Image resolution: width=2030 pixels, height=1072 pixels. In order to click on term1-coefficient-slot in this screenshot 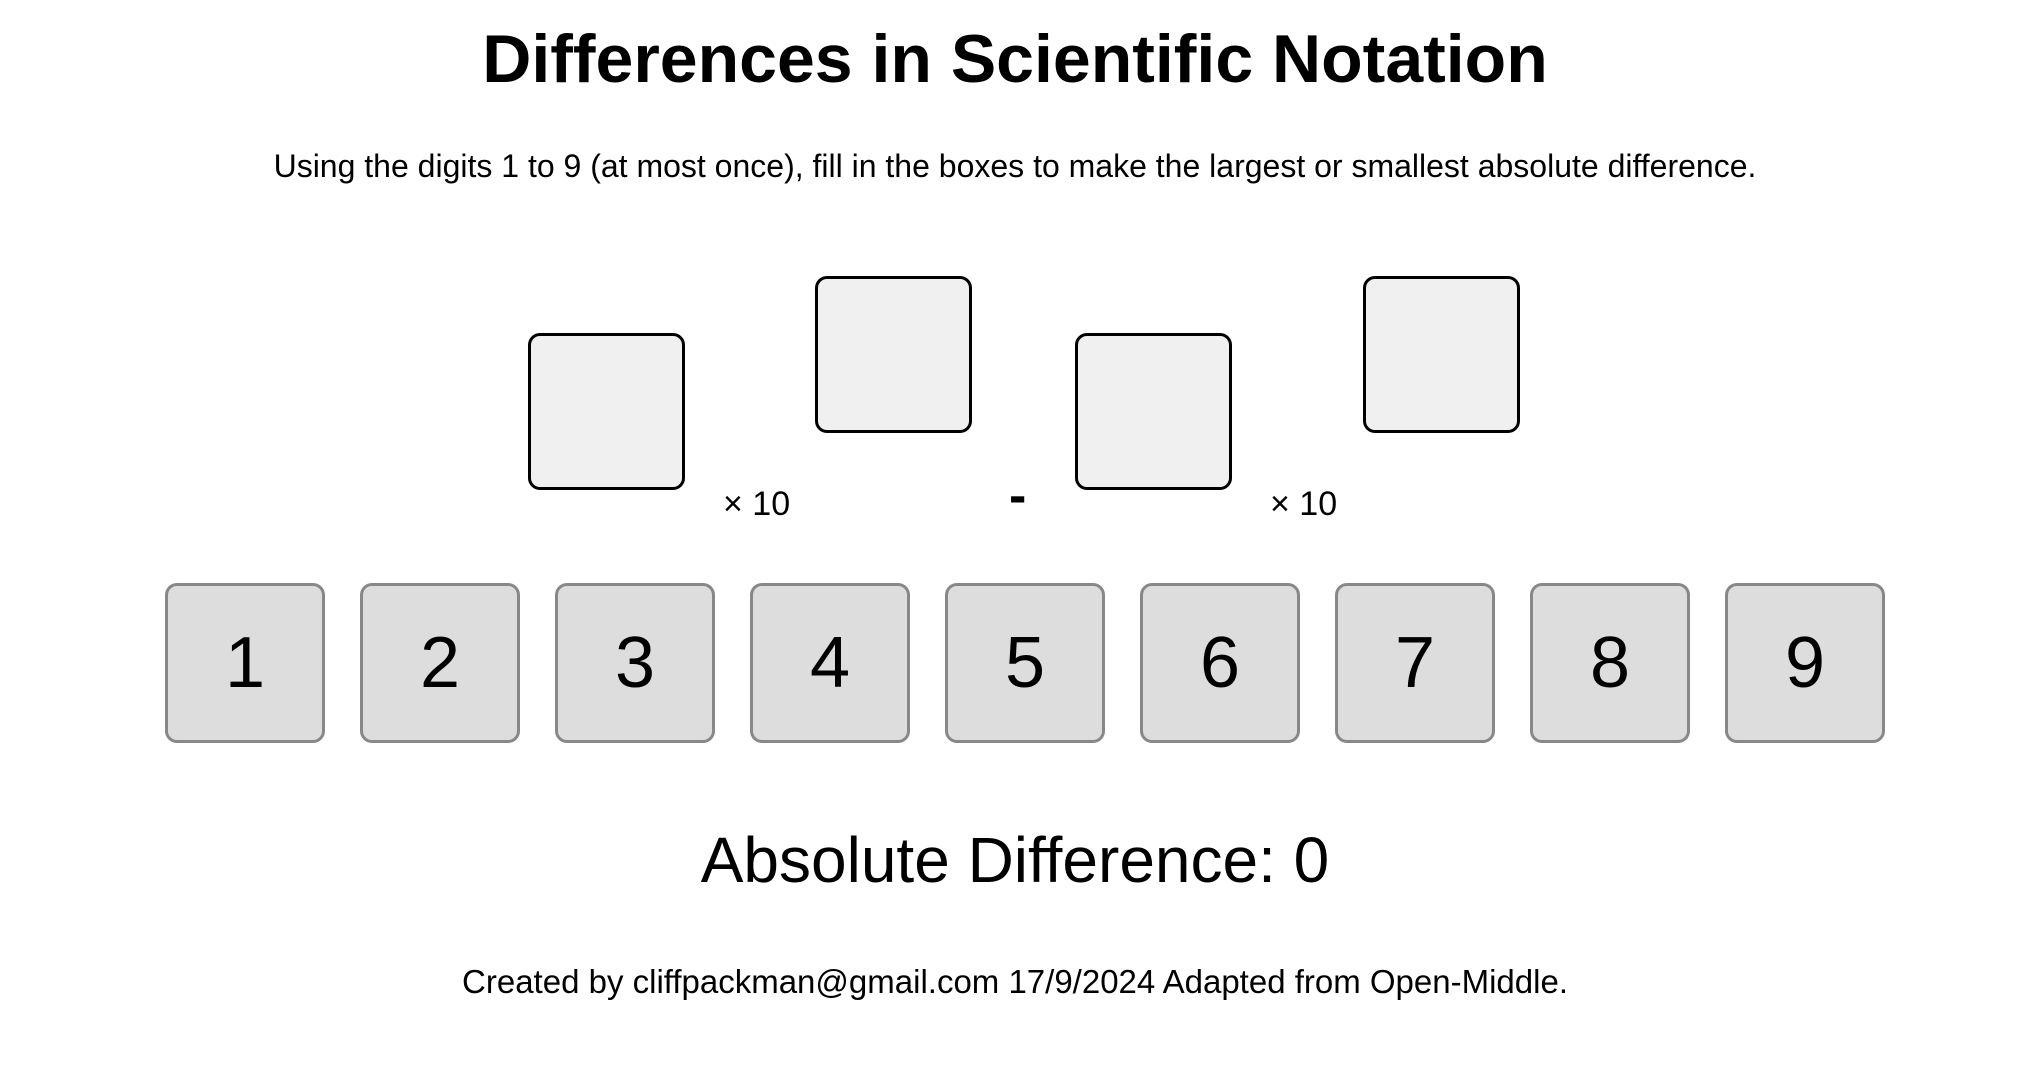, I will do `click(606, 411)`.